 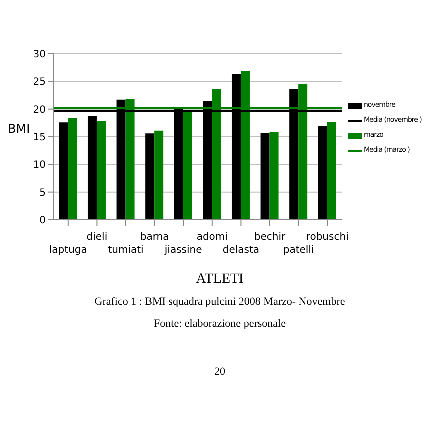 What do you see at coordinates (220, 302) in the screenshot?
I see `text: Grafico 1 : BMI squadra pulcini 2008 Marzo- Novembre` at bounding box center [220, 302].